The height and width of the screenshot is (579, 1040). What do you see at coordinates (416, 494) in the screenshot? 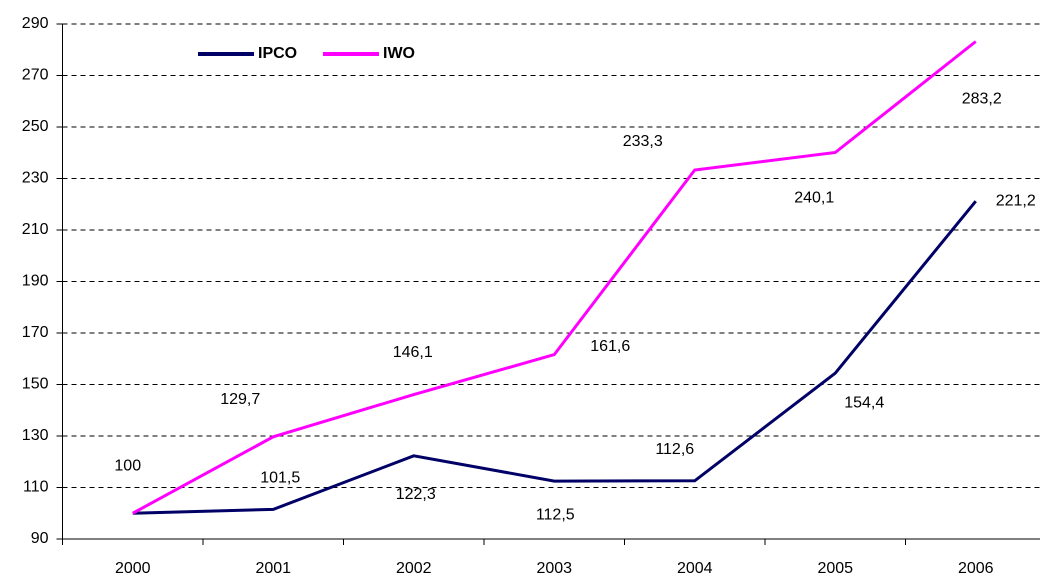
I see `data-label: 122,3` at bounding box center [416, 494].